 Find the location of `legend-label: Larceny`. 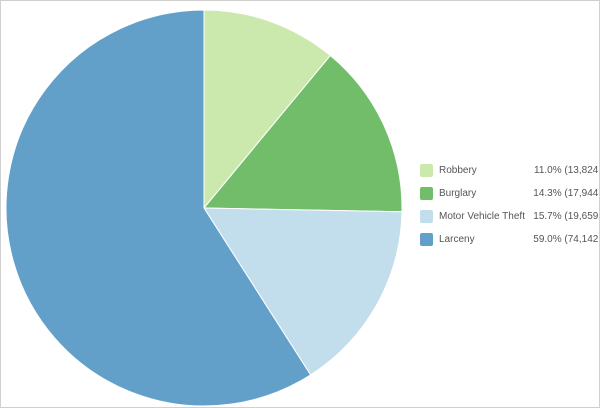

legend-label: Larceny is located at coordinates (457, 239).